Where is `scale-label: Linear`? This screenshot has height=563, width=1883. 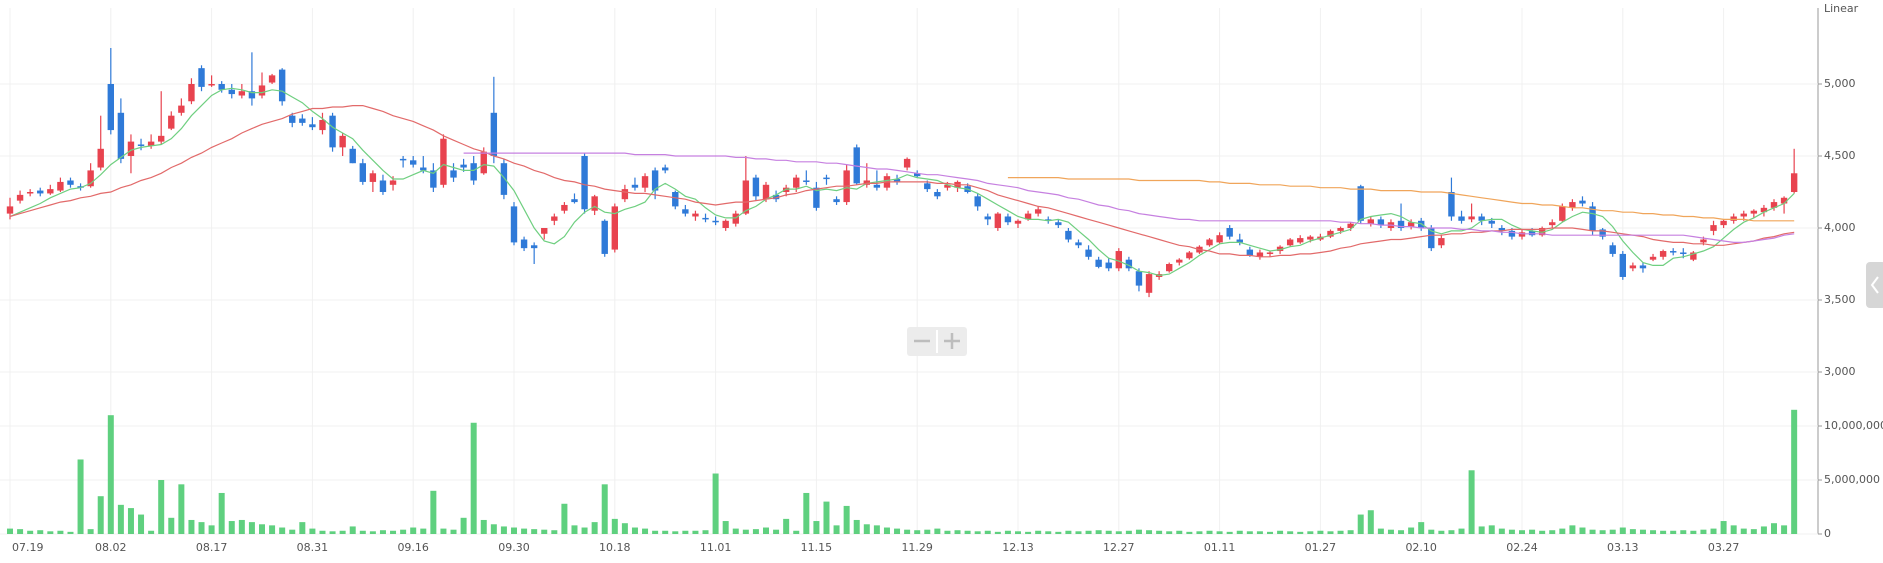
scale-label: Linear is located at coordinates (1841, 8).